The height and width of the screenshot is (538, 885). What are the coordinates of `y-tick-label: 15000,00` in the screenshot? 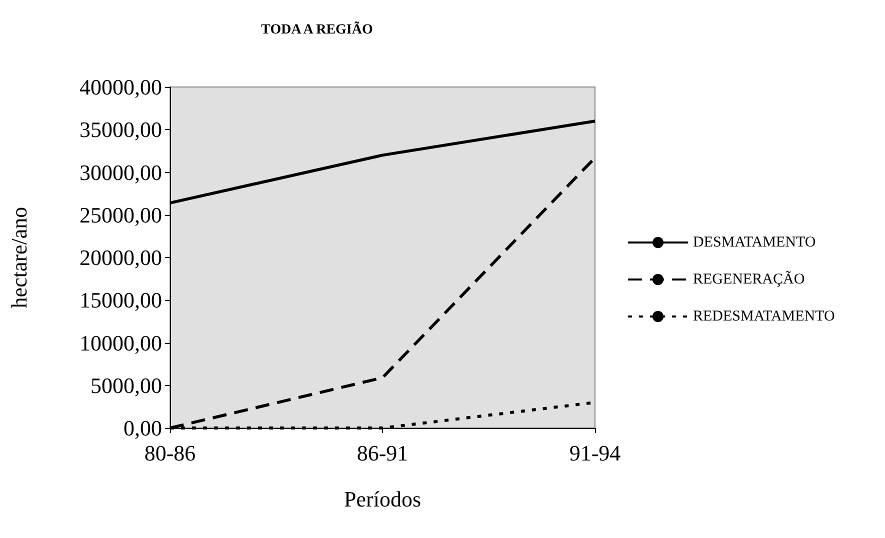 It's located at (121, 300).